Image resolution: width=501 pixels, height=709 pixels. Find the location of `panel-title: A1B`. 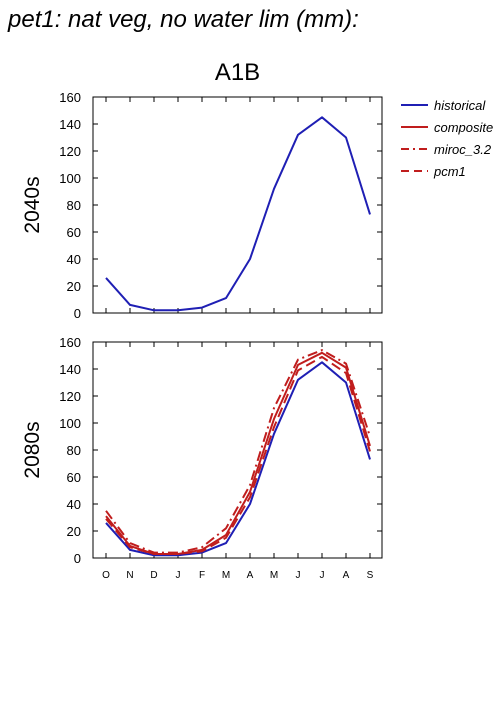

panel-title: A1B is located at coordinates (237, 72).